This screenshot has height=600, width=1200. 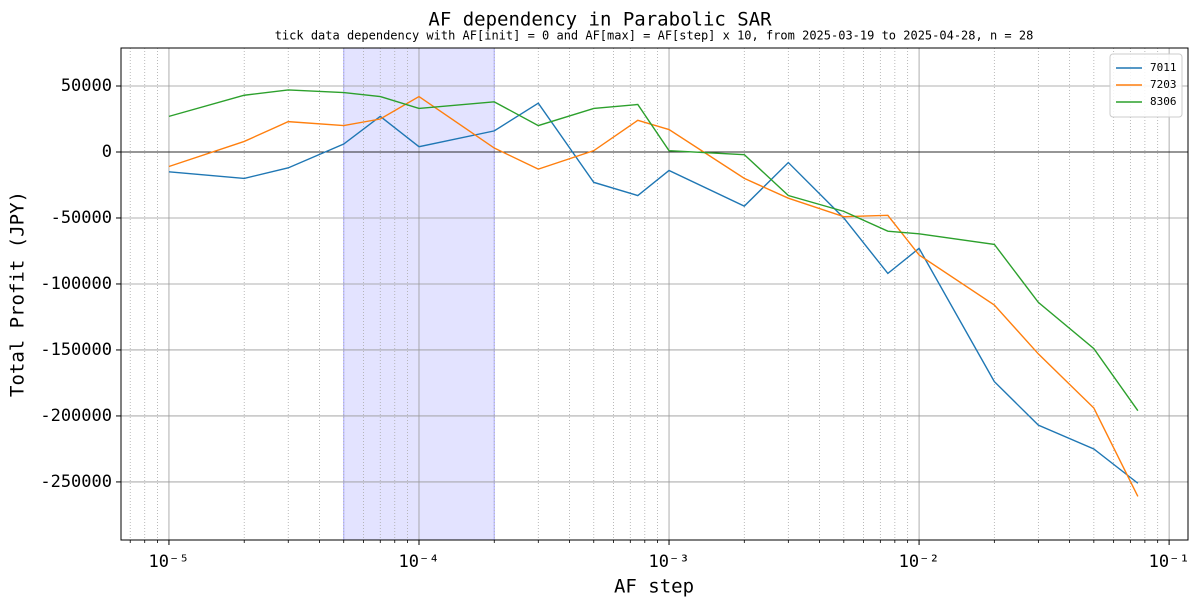 What do you see at coordinates (76, 482) in the screenshot?
I see `y-tick-label: -250000` at bounding box center [76, 482].